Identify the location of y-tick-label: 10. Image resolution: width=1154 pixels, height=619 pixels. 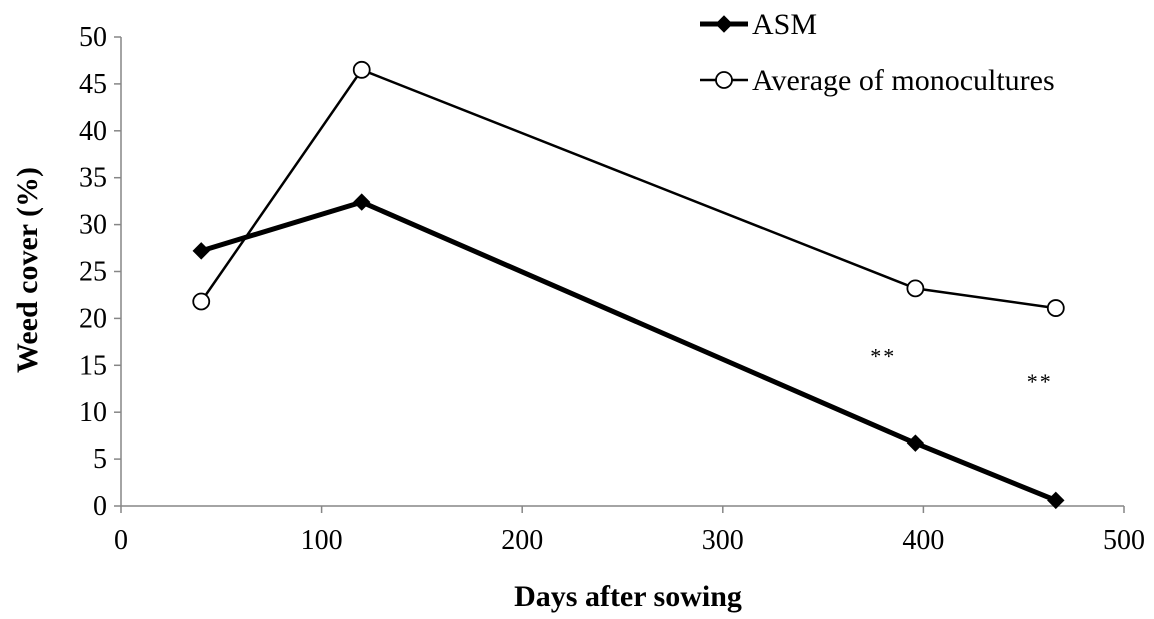
(93, 412).